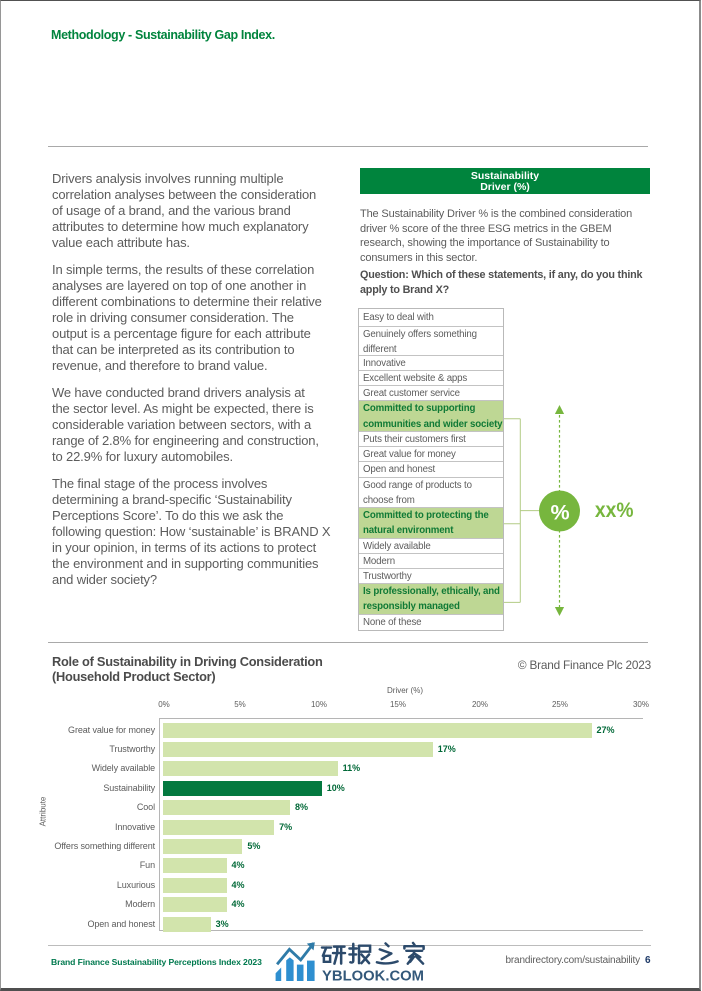  What do you see at coordinates (614, 510) in the screenshot?
I see `svg-text: xx%` at bounding box center [614, 510].